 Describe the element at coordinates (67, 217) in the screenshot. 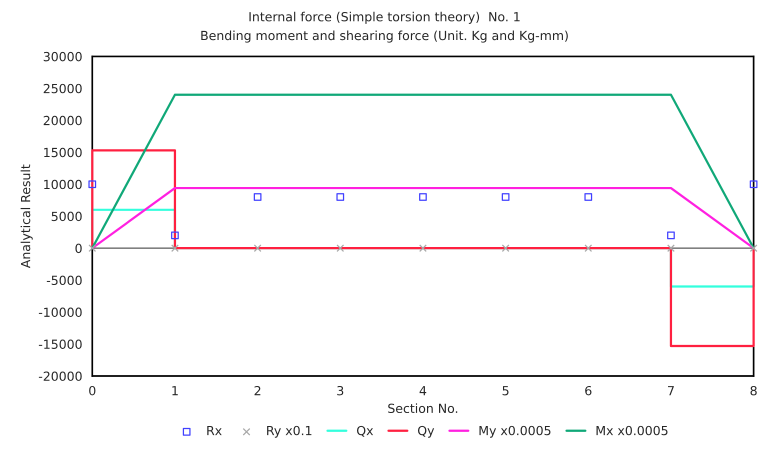

I see `y-tick-label: 5000` at that location.